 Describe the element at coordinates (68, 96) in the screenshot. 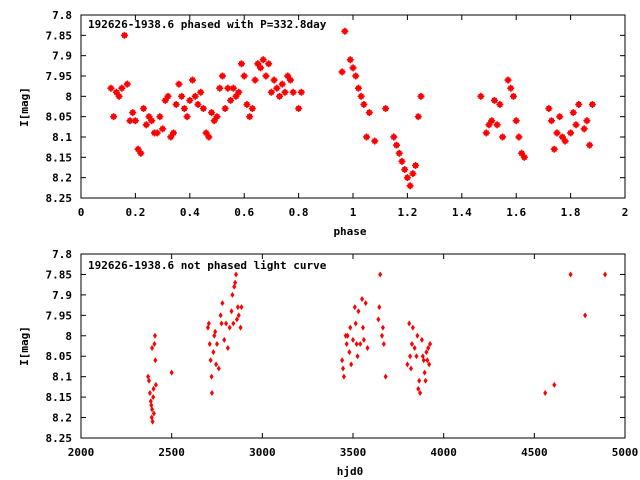

I see `y-tick-label: 8` at that location.